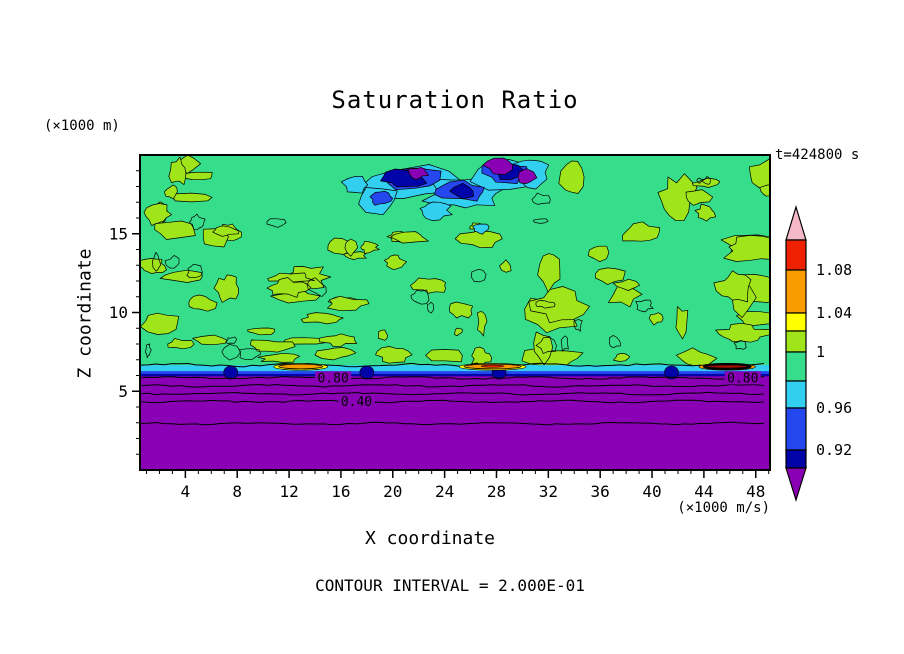 Image resolution: width=904 pixels, height=654 pixels. What do you see at coordinates (834, 313) in the screenshot?
I see `colorbar-tick-label: 1.04` at bounding box center [834, 313].